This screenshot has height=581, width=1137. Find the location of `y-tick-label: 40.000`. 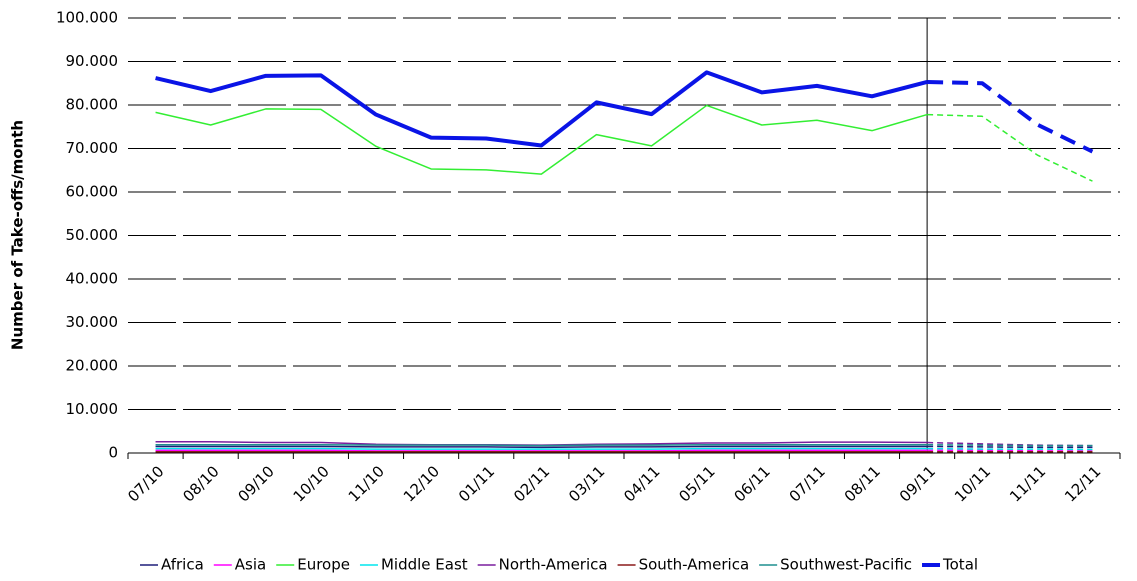

y-tick-label: 40.000 is located at coordinates (92, 279).